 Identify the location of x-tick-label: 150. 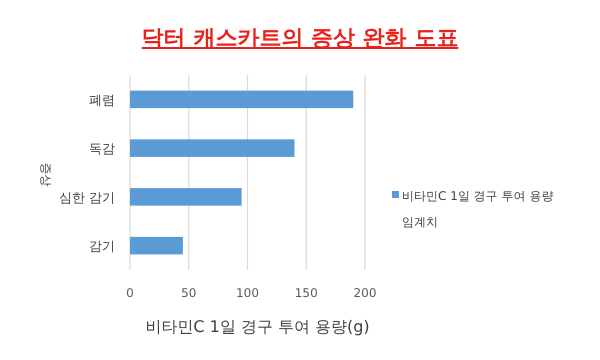
(306, 293).